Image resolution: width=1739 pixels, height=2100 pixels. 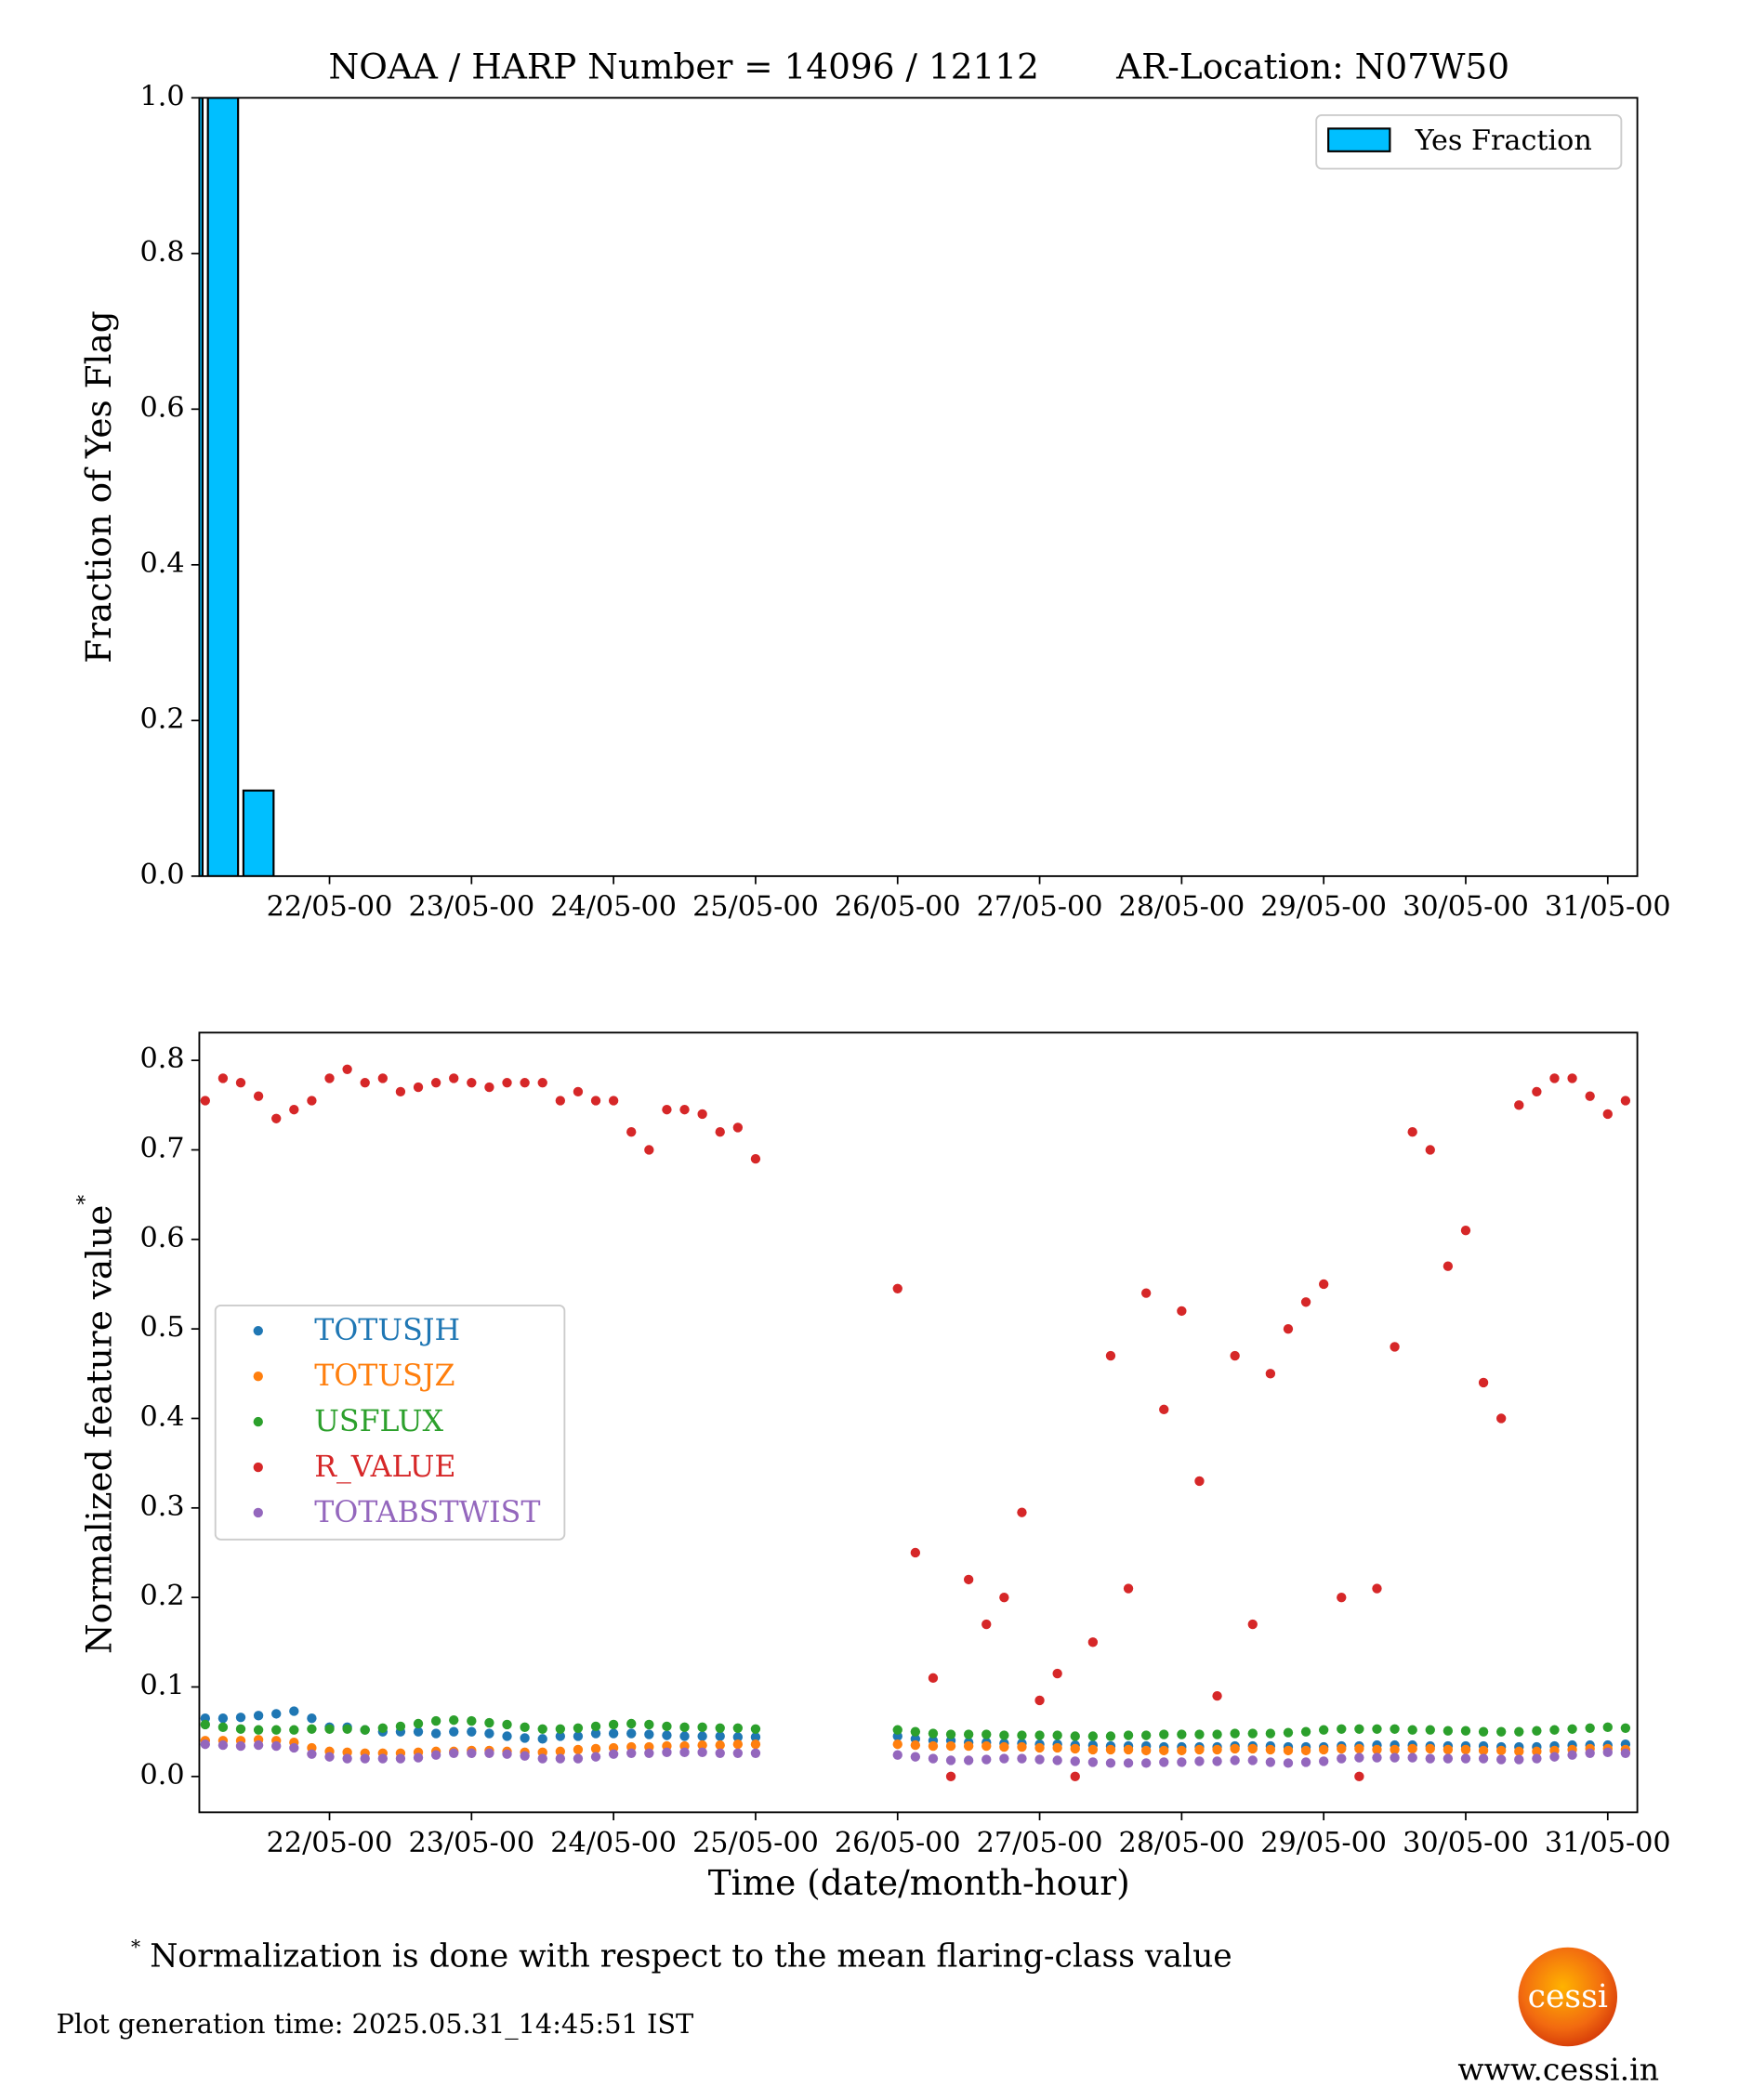 What do you see at coordinates (162, 252) in the screenshot?
I see `y-tick-label: 0.8` at bounding box center [162, 252].